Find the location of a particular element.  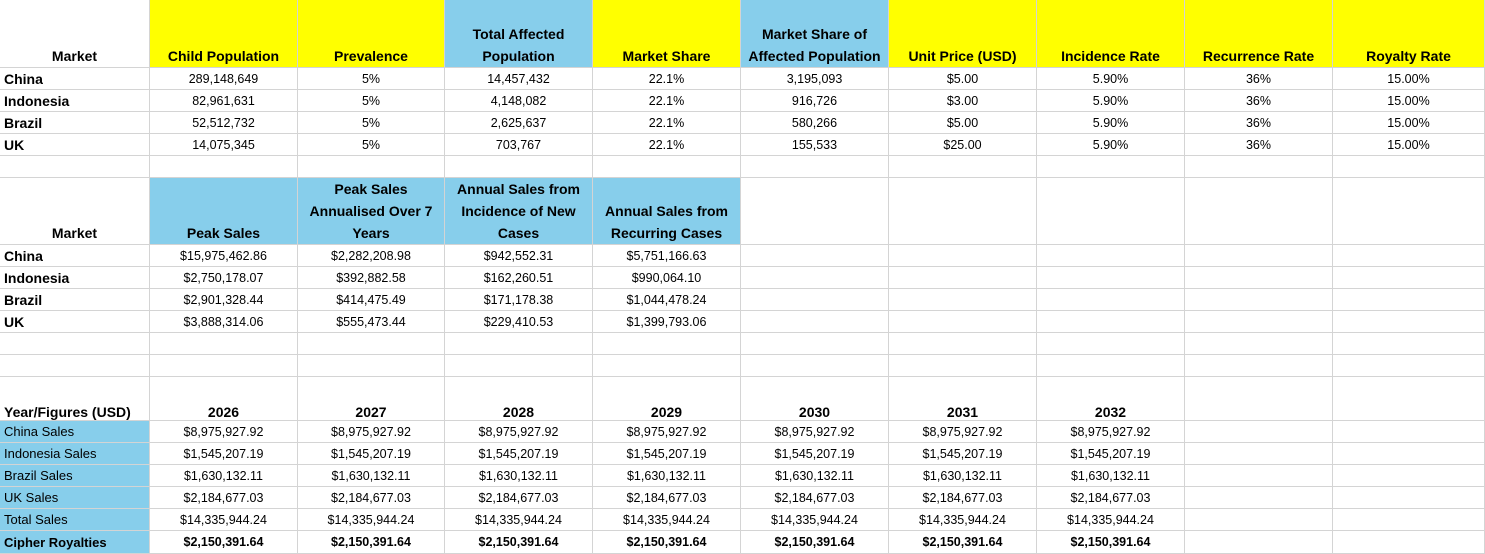

header-cell: Royalty Rate is located at coordinates (1409, 34).